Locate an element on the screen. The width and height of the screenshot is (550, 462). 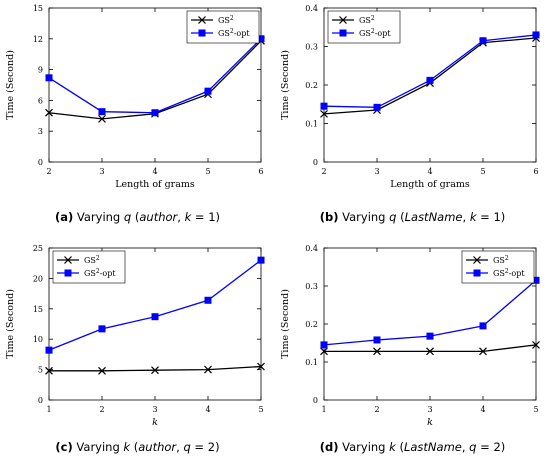
y-tick-label: 0.4 is located at coordinates (311, 248).